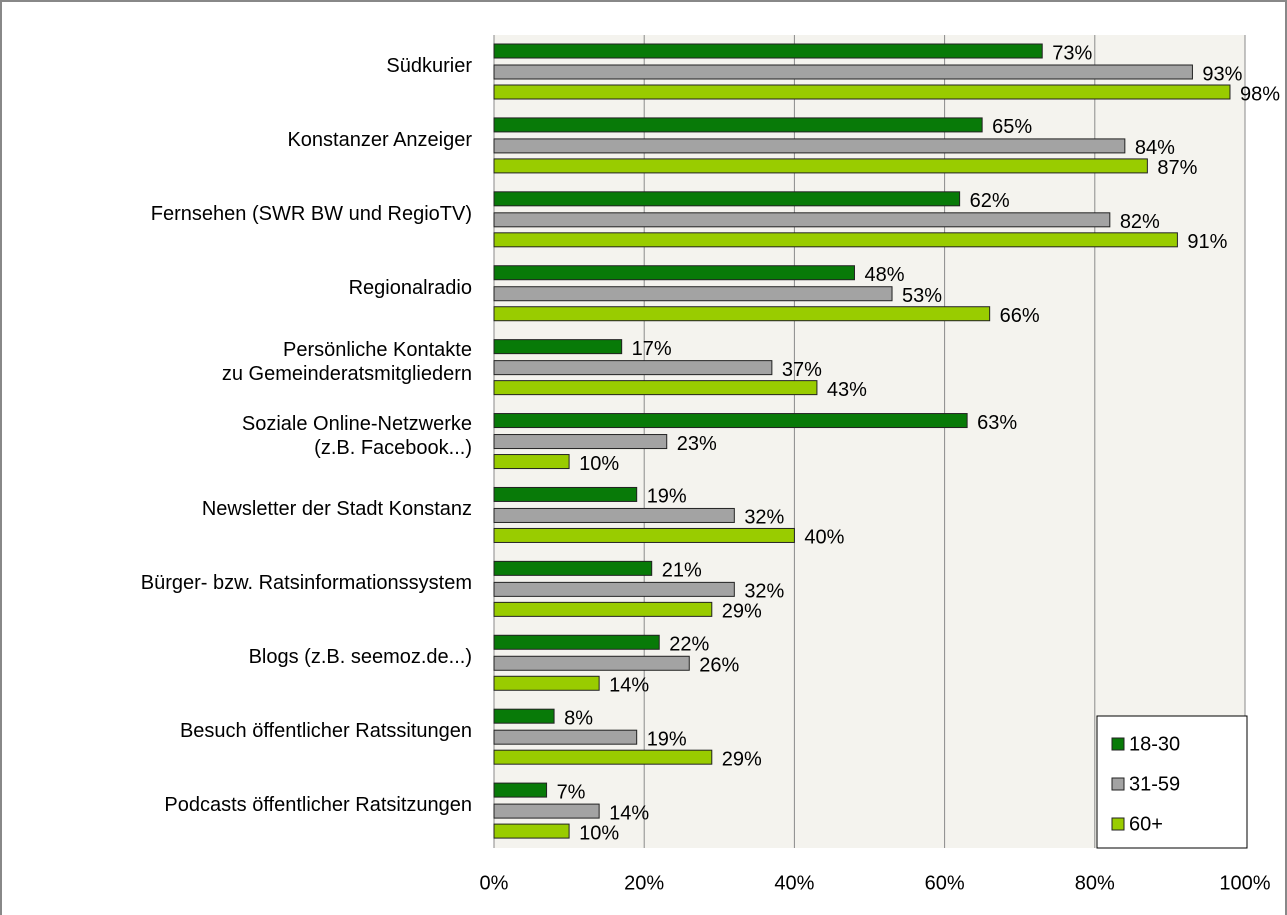  I want to click on x-tick-label: 80%, so click(1095, 883).